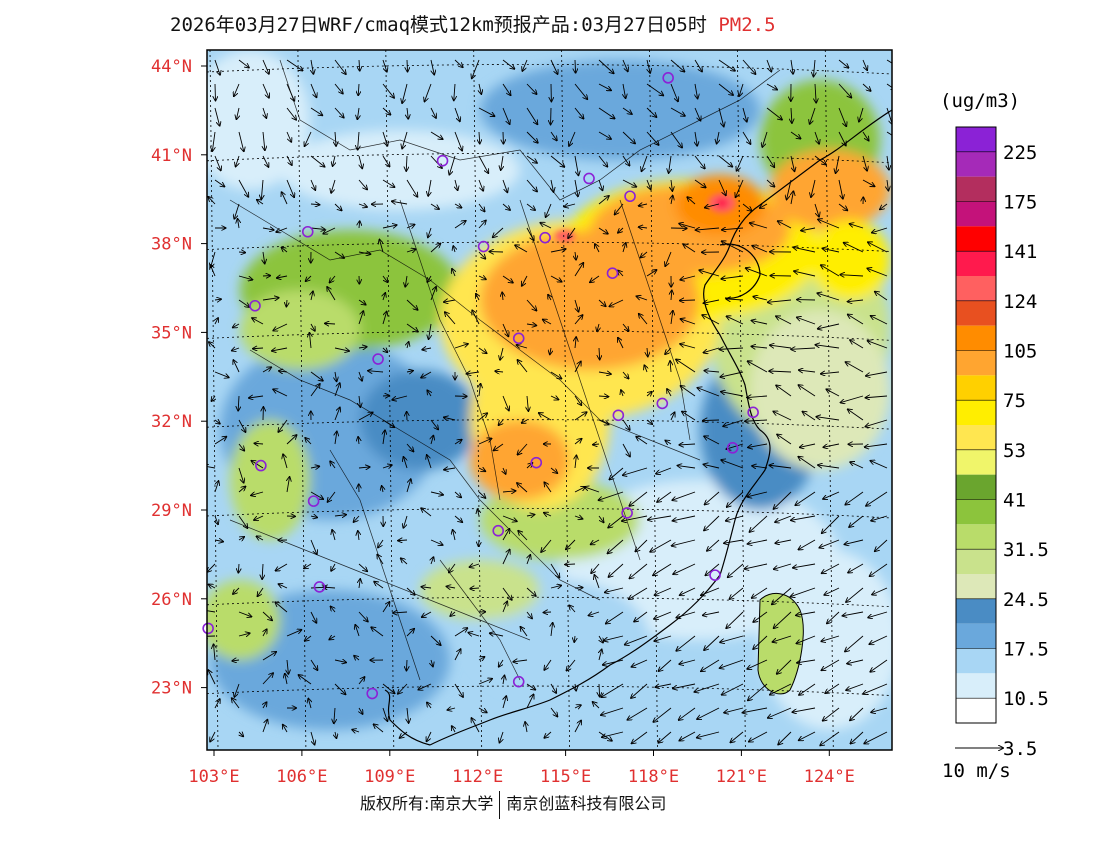  Describe the element at coordinates (565, 777) in the screenshot. I see `lon-tick-label: 115°E` at that location.